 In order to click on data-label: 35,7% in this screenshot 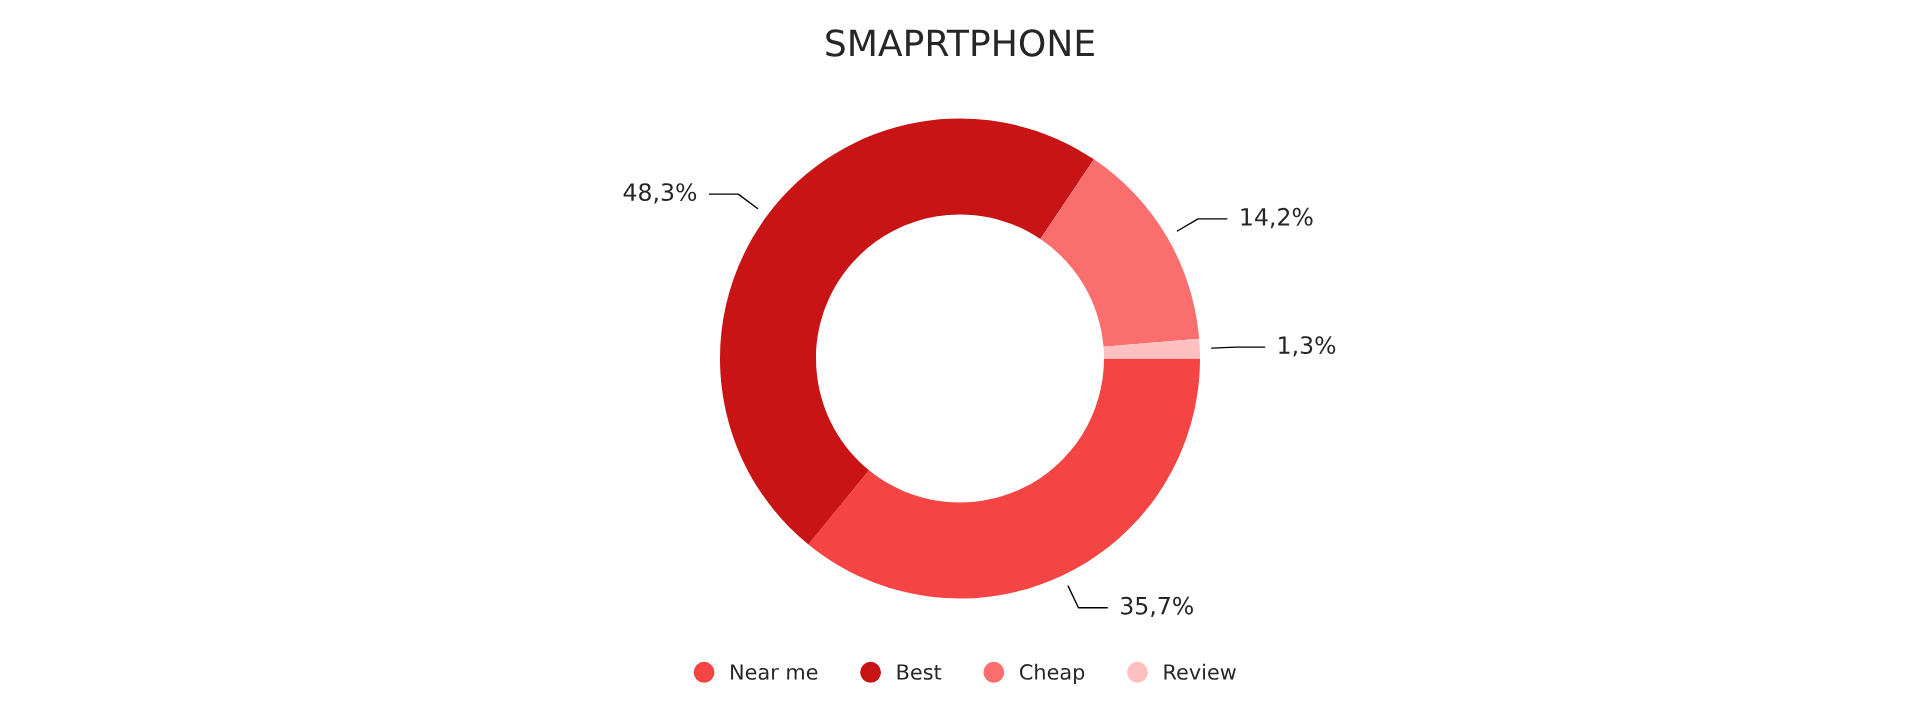, I will do `click(1157, 607)`.